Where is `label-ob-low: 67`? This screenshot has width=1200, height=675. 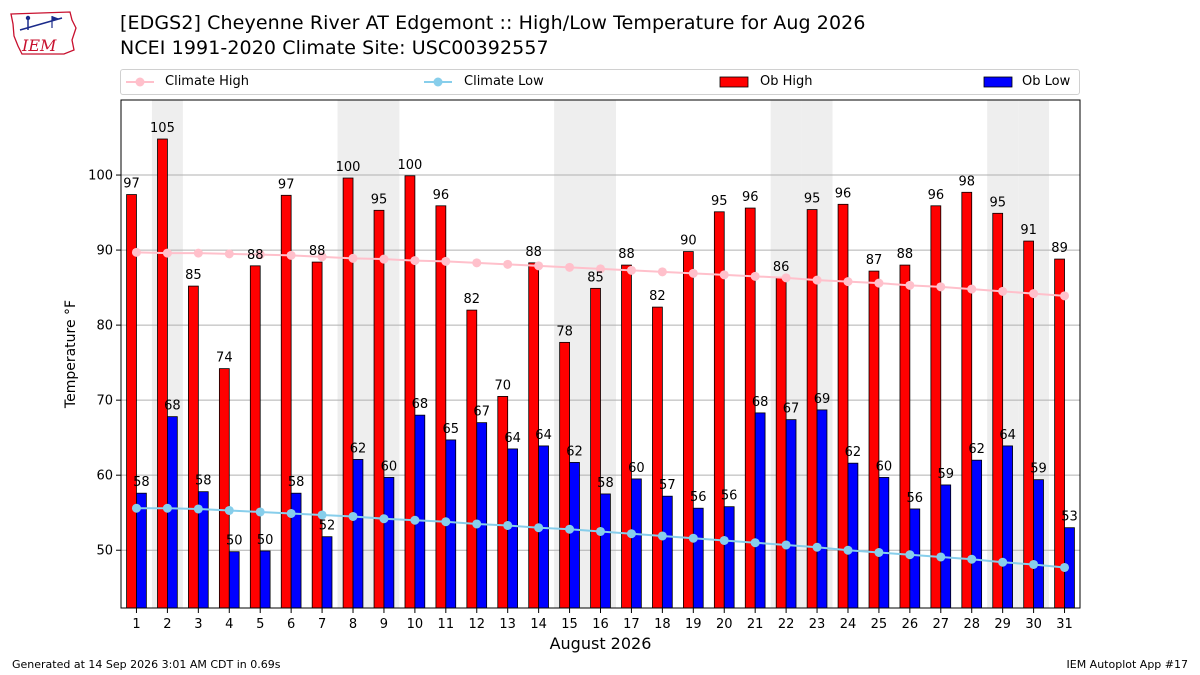 label-ob-low: 67 is located at coordinates (481, 412).